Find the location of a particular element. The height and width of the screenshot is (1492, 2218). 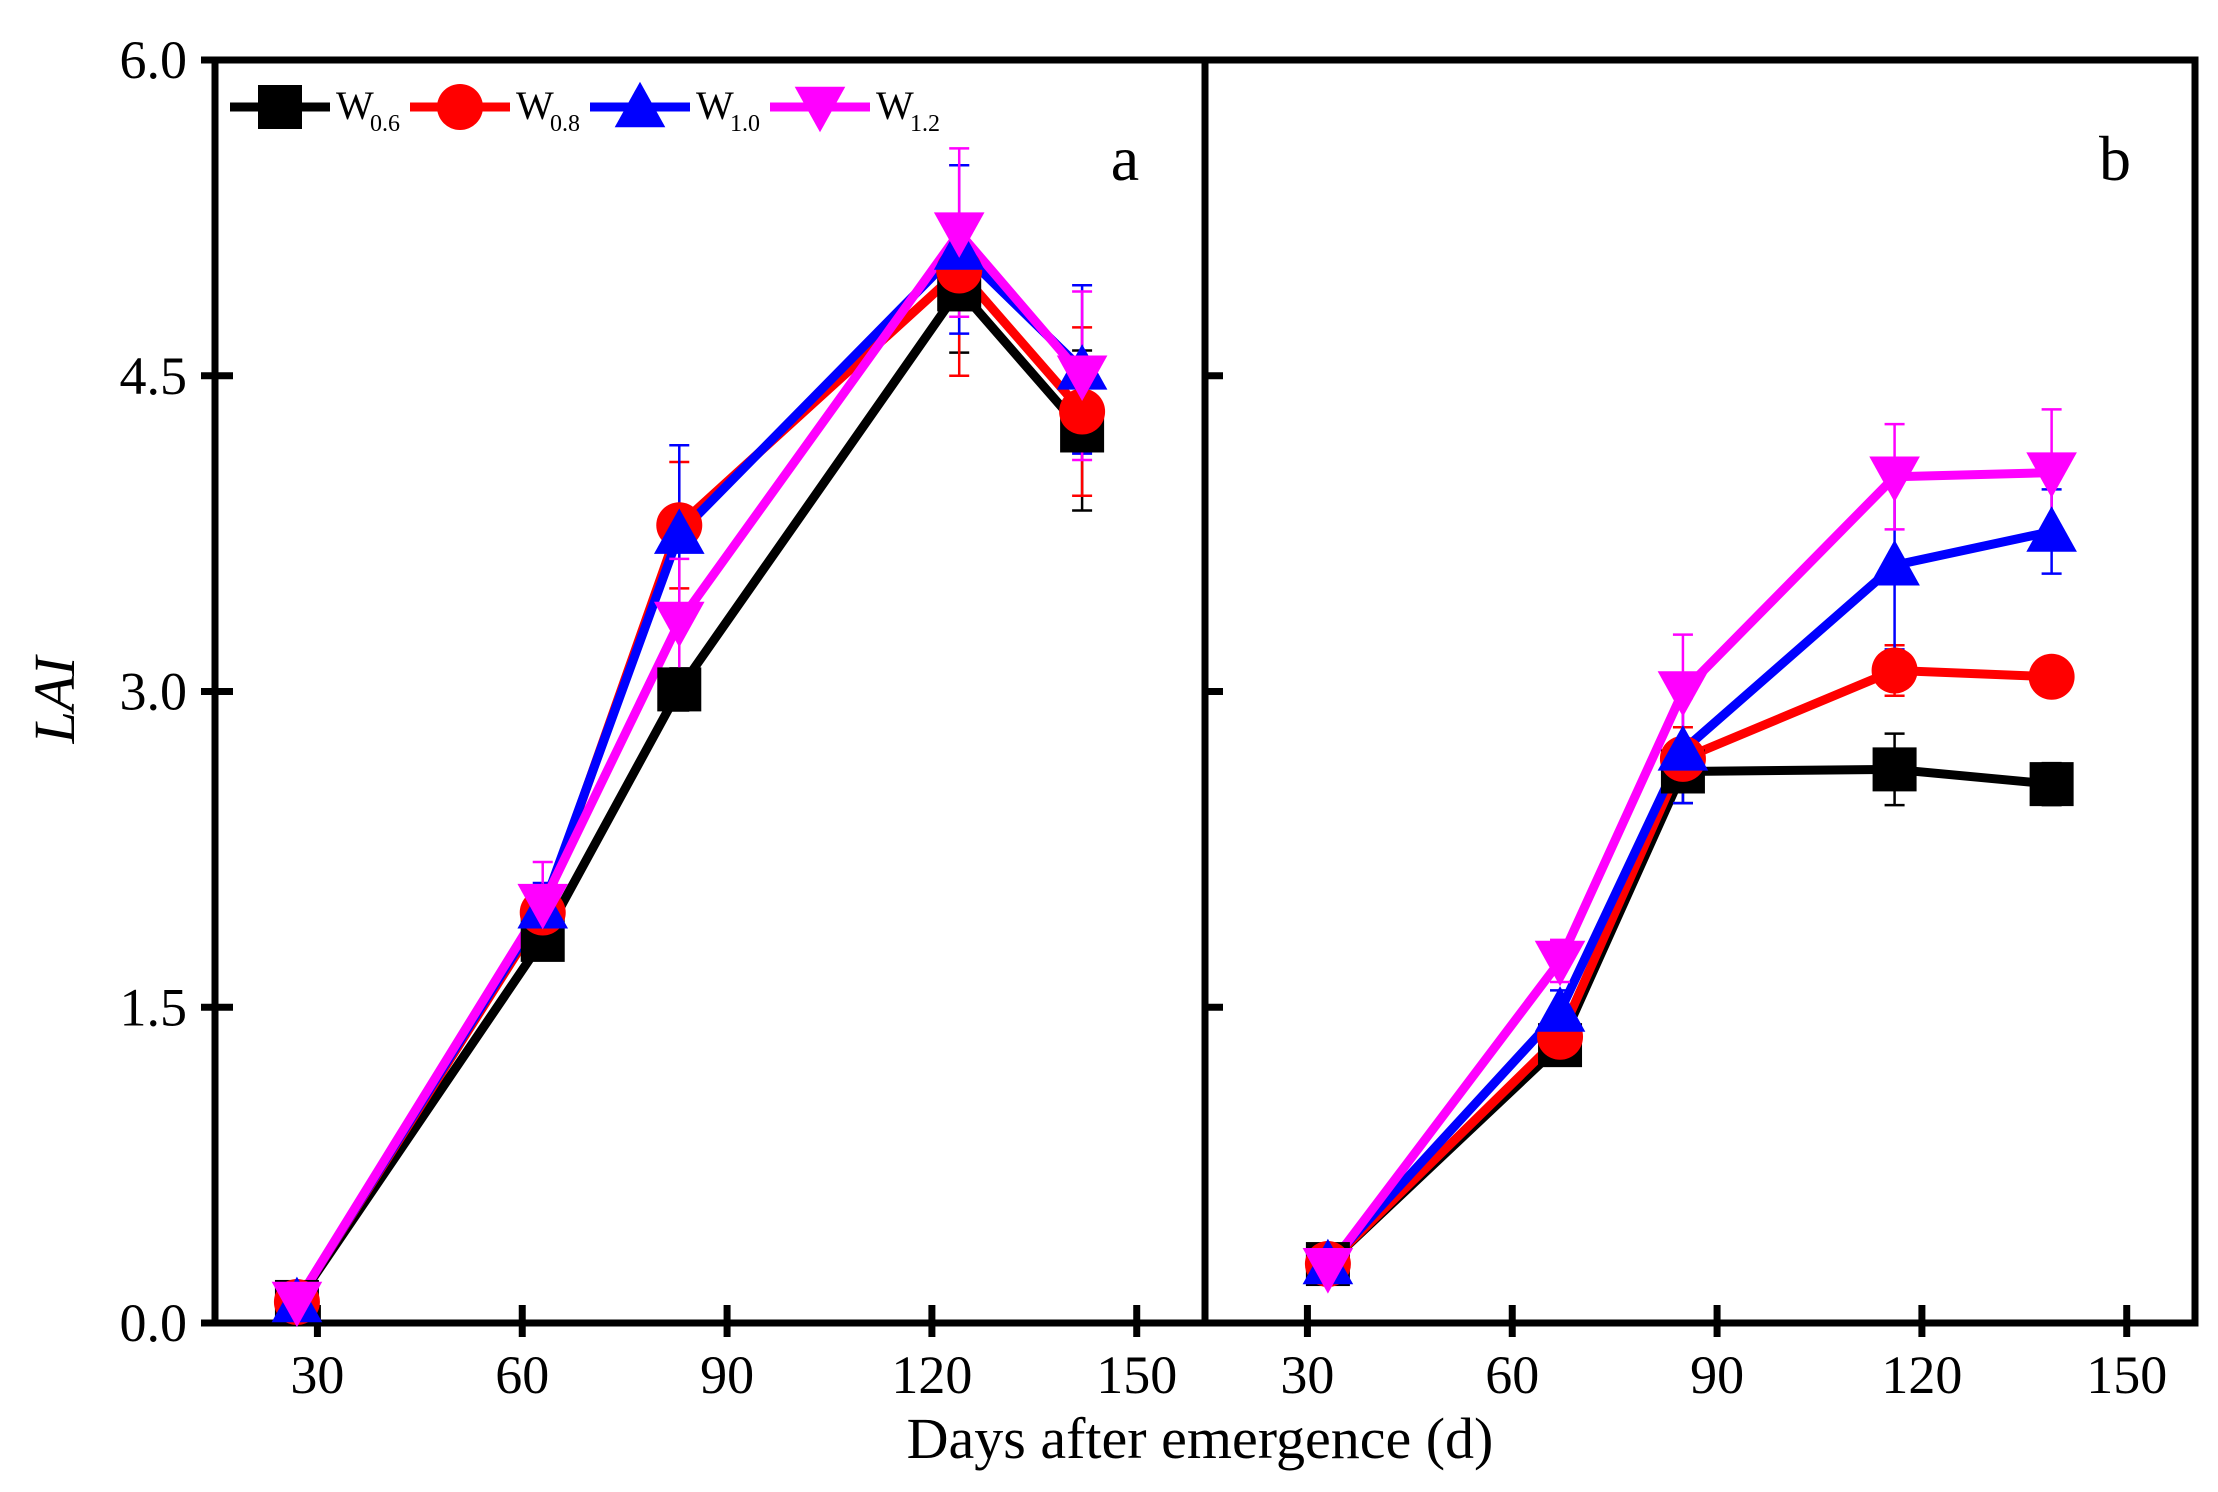

panel-a-y-tick-label: 1.5 is located at coordinates (154, 1007).